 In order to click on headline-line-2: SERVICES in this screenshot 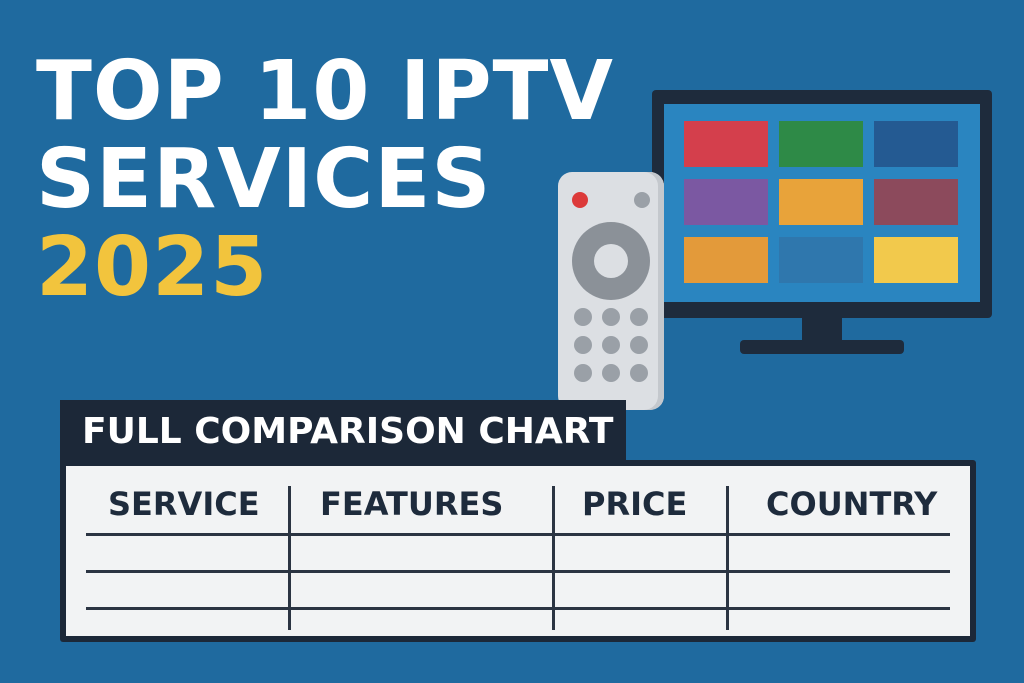, I will do `click(264, 179)`.